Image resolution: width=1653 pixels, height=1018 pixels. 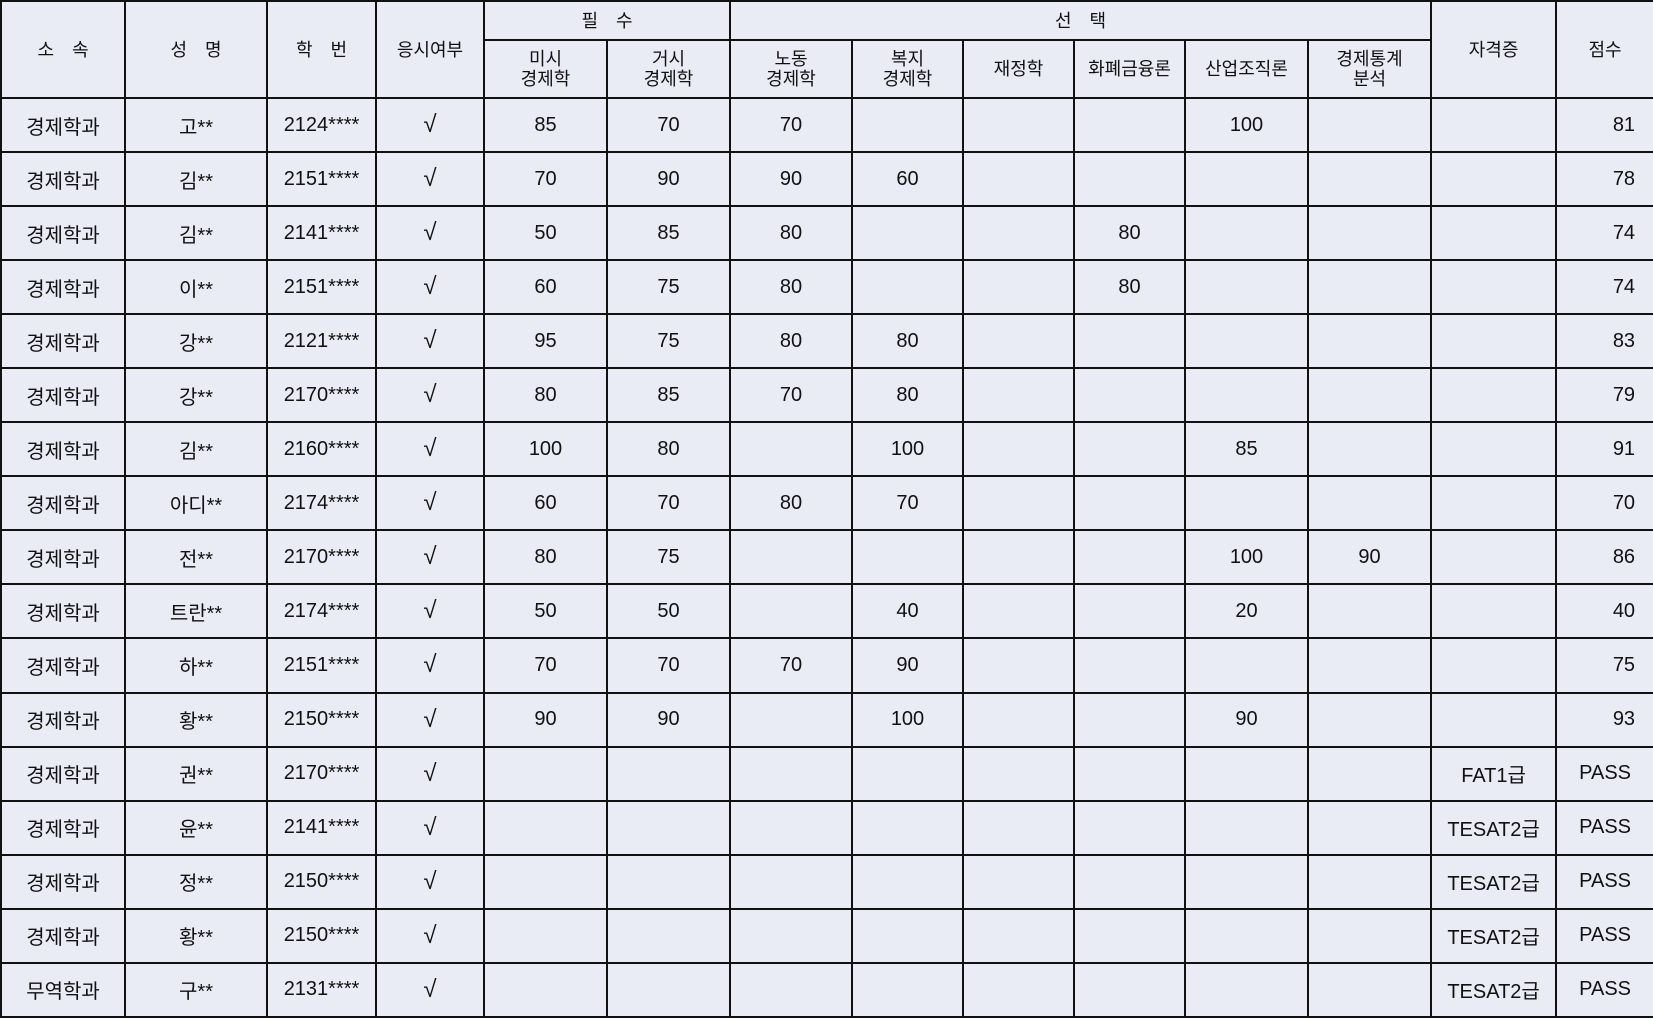 What do you see at coordinates (1604, 935) in the screenshot?
I see `score-cell: PASS` at bounding box center [1604, 935].